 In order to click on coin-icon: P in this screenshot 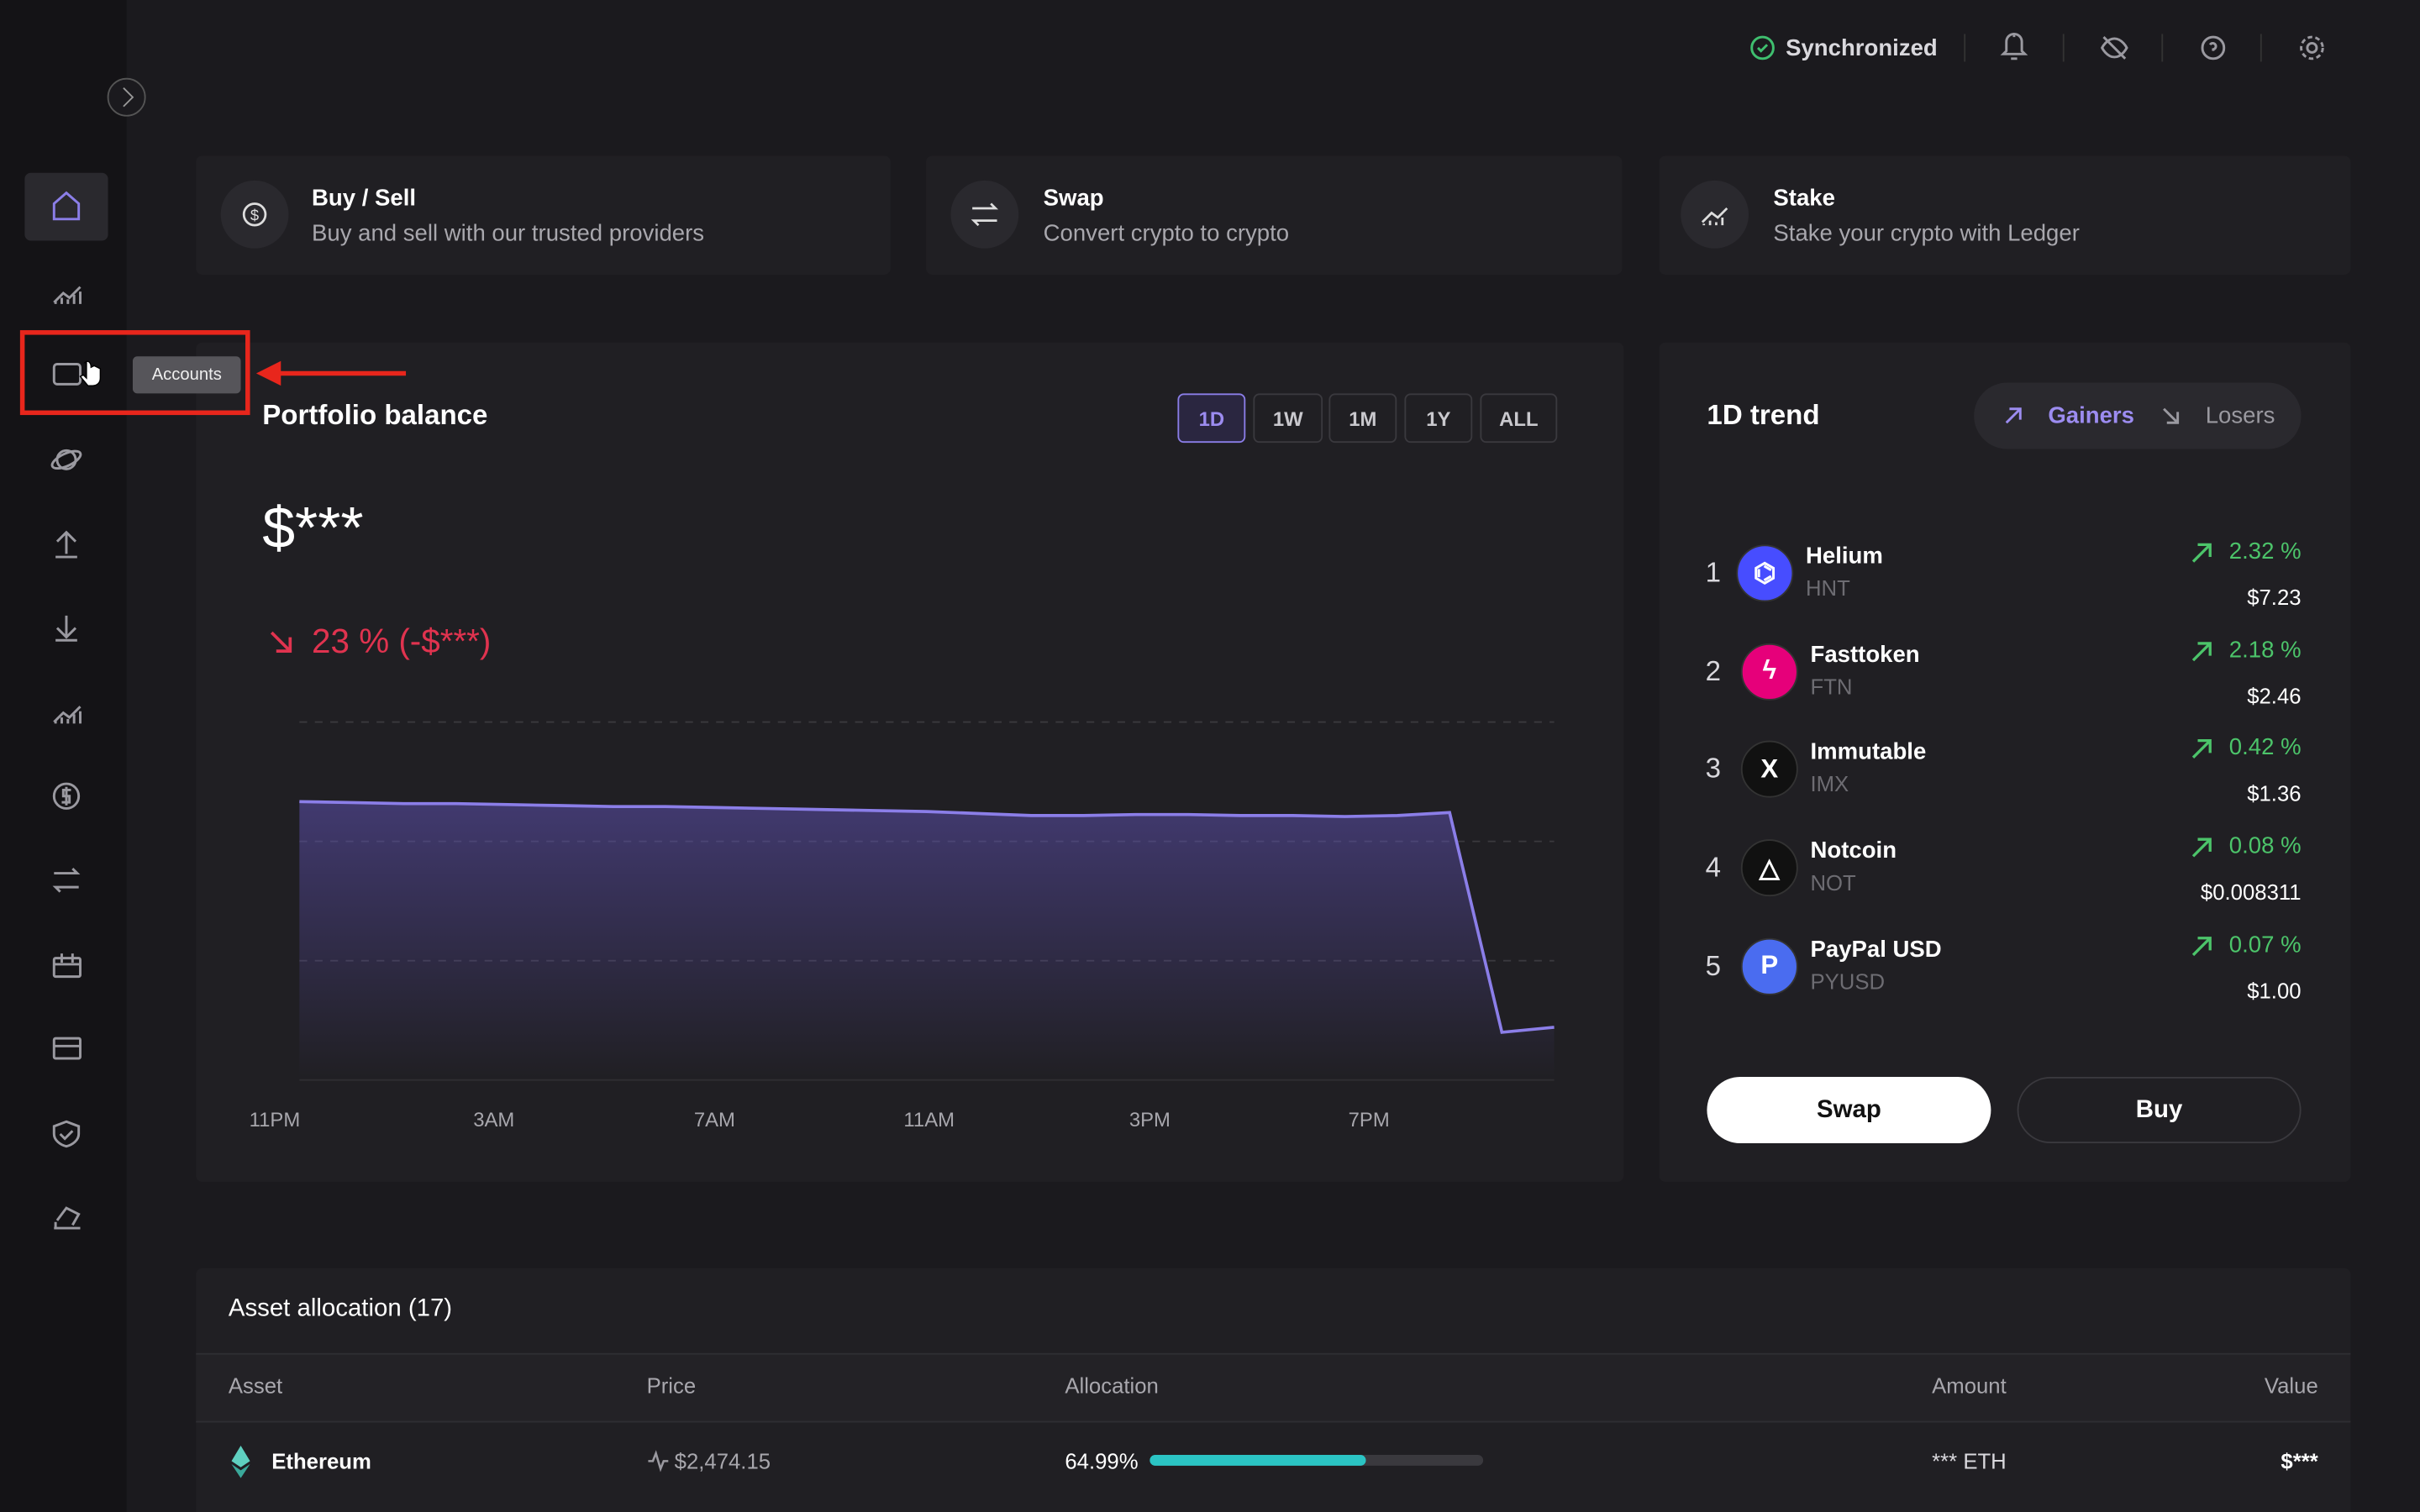, I will do `click(1769, 966)`.